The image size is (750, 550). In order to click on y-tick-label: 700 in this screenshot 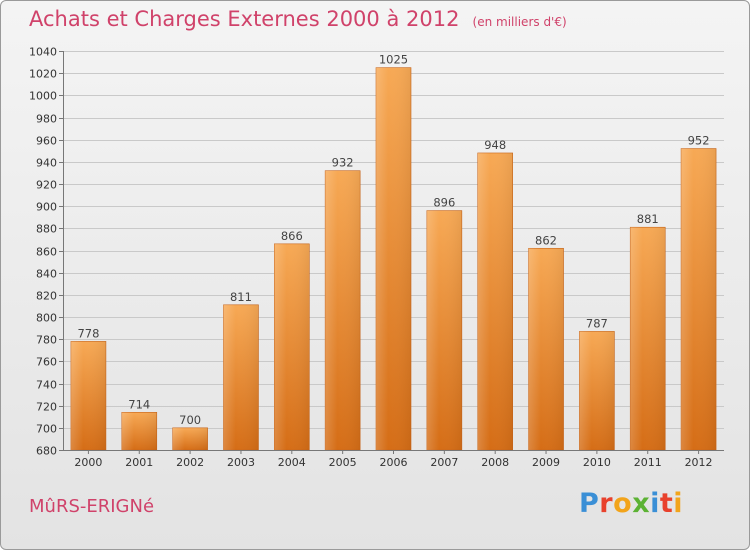, I will do `click(46, 429)`.